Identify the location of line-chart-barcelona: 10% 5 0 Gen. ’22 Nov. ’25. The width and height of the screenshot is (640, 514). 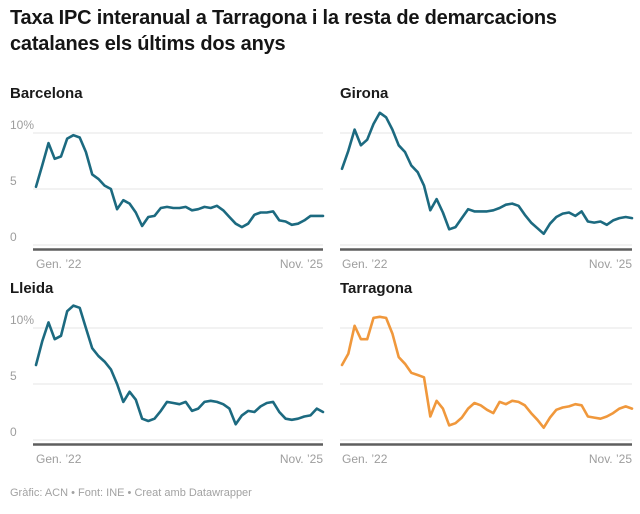
(167, 194).